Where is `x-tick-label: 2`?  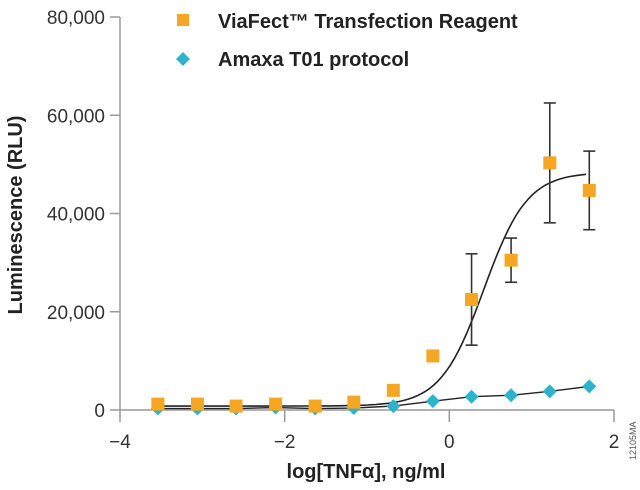
x-tick-label: 2 is located at coordinates (614, 442).